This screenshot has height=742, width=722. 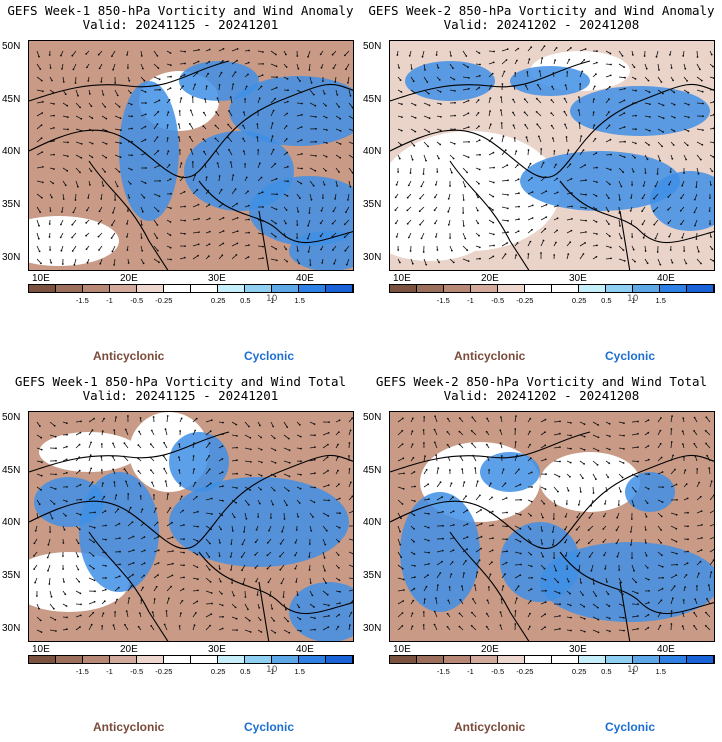 What do you see at coordinates (164, 300) in the screenshot?
I see `colorbar-label: -0.25` at bounding box center [164, 300].